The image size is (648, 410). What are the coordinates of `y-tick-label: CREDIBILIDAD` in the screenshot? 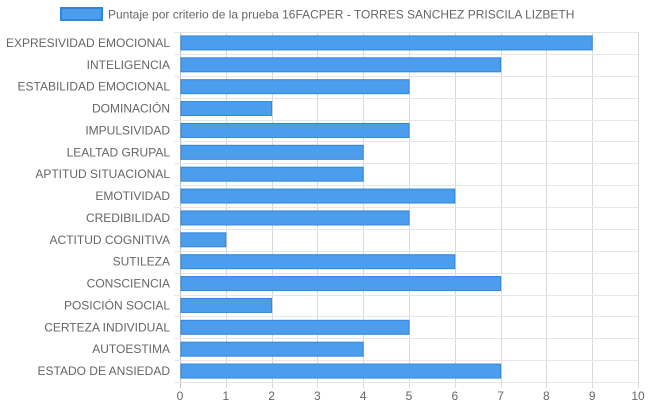 It's located at (128, 218).